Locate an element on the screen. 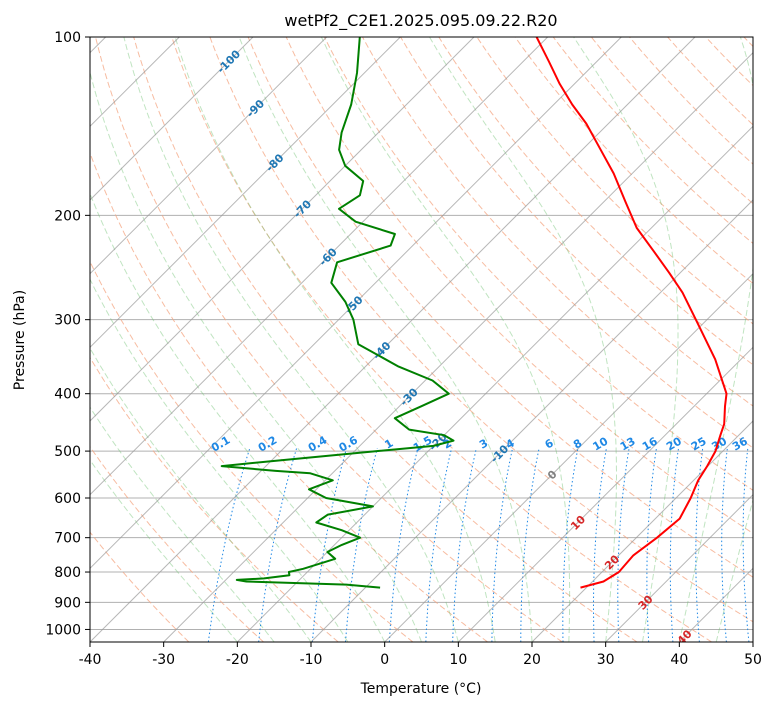 The image size is (775, 708). x-tick-label: -30 is located at coordinates (163, 660).